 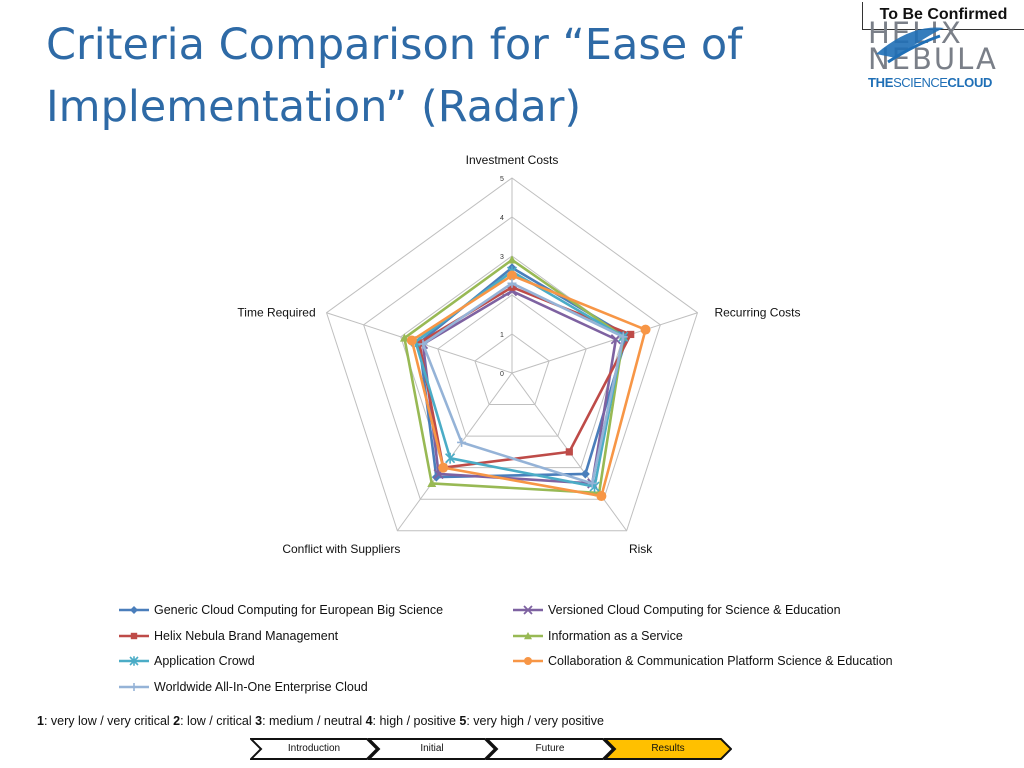 What do you see at coordinates (881, 82) in the screenshot?
I see `logo-tag-the: THE` at bounding box center [881, 82].